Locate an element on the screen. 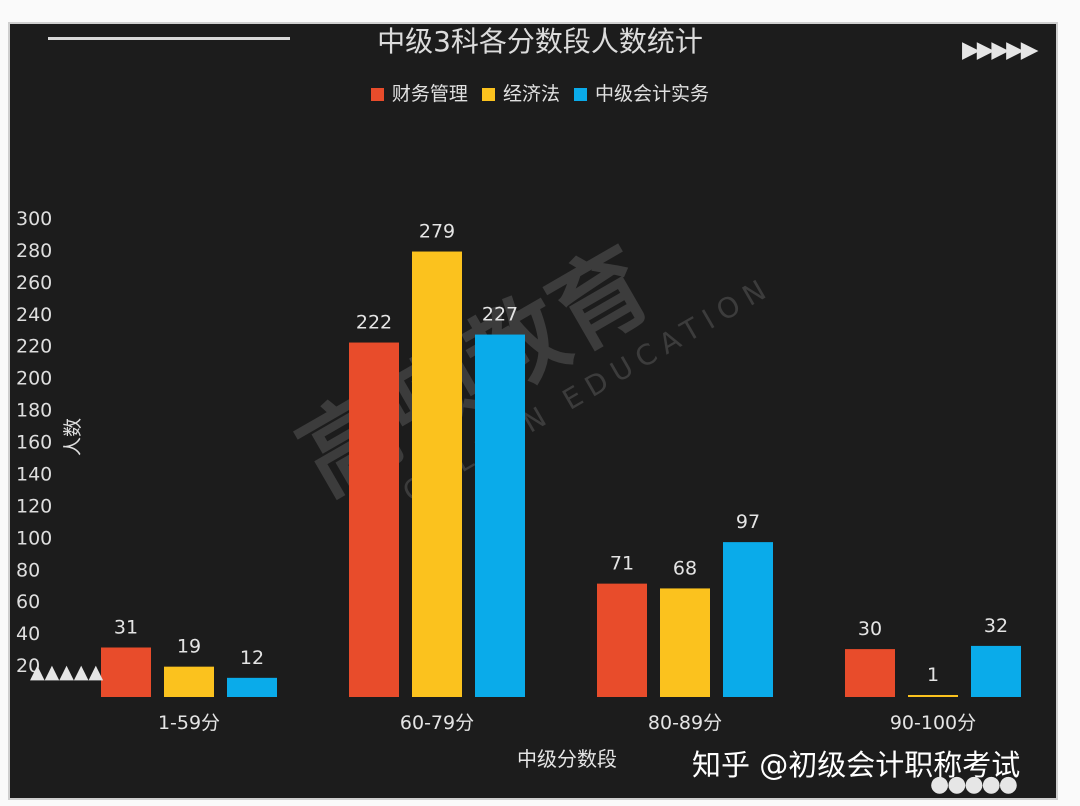  decorative-line is located at coordinates (169, 38).